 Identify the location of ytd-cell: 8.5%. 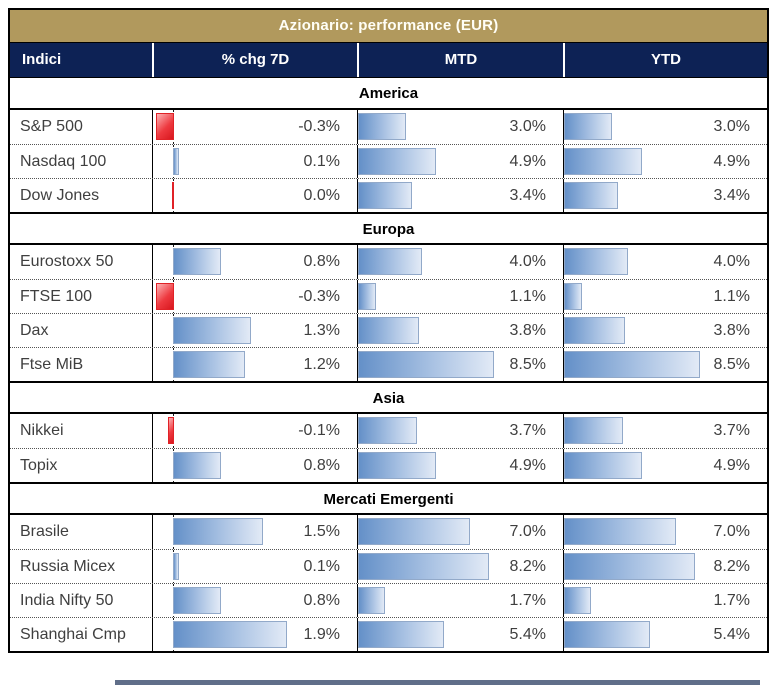
(665, 364).